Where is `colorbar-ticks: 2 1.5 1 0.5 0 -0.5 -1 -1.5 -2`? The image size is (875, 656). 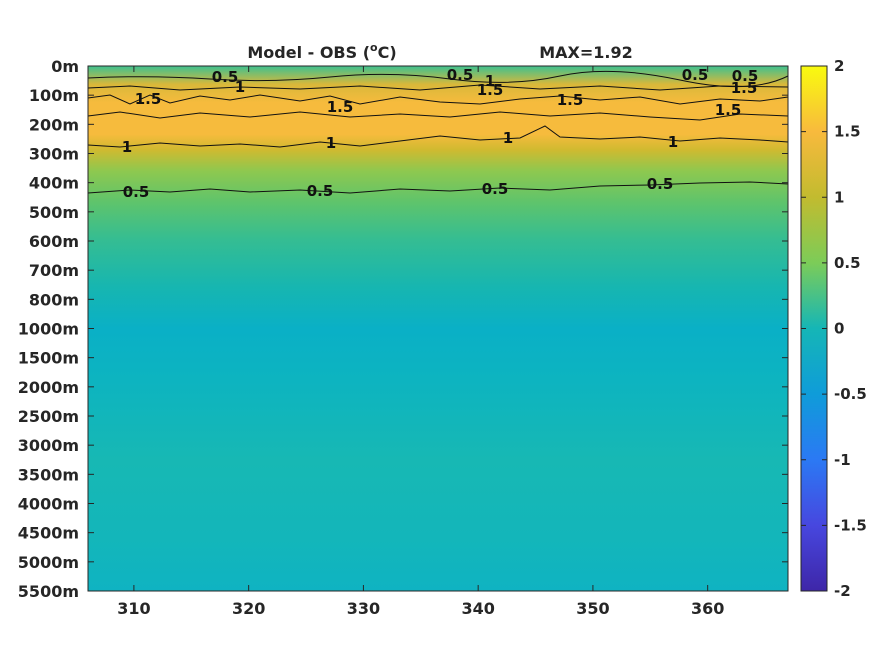 colorbar-ticks: 2 1.5 1 0.5 0 -0.5 -1 -1.5 -2 is located at coordinates (834, 328).